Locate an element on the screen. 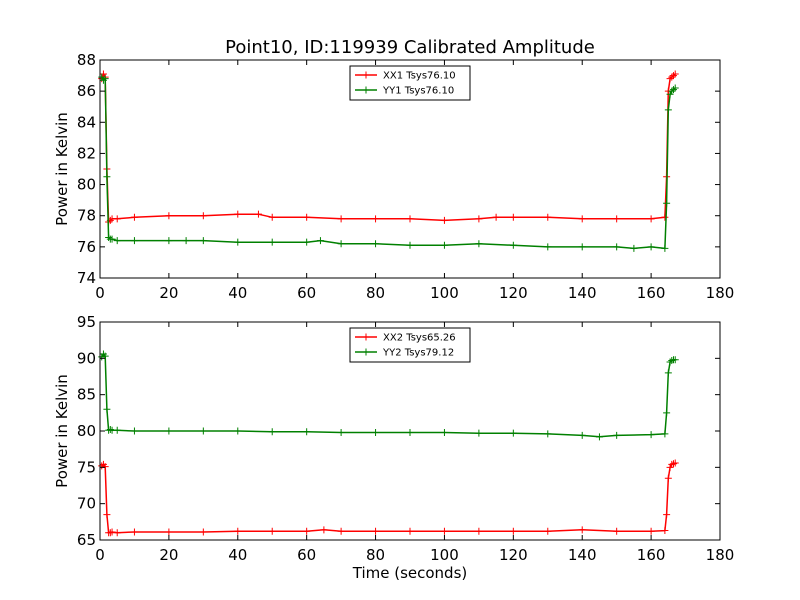 Image resolution: width=800 pixels, height=600 pixels. x-tick-label-2-80: 80 is located at coordinates (375, 555).